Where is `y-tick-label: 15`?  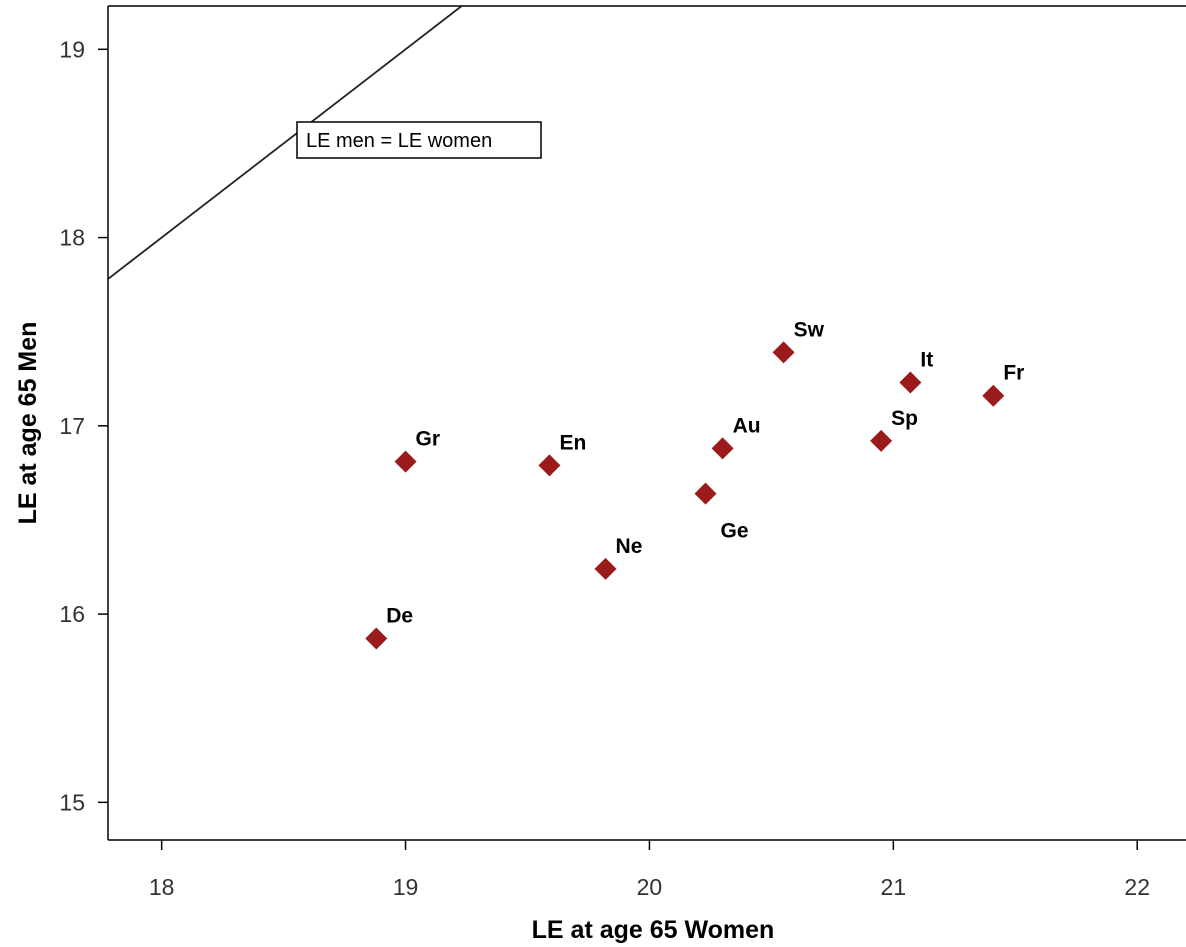
y-tick-label: 15 is located at coordinates (72, 802).